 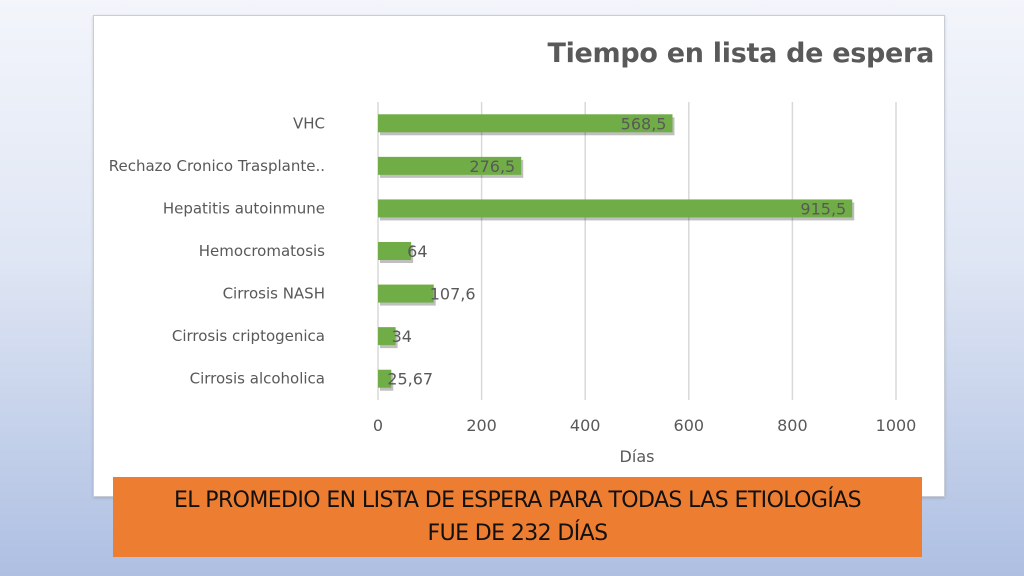 What do you see at coordinates (518, 533) in the screenshot?
I see `summary-line-2: FUE DE 232 DÍAS` at bounding box center [518, 533].